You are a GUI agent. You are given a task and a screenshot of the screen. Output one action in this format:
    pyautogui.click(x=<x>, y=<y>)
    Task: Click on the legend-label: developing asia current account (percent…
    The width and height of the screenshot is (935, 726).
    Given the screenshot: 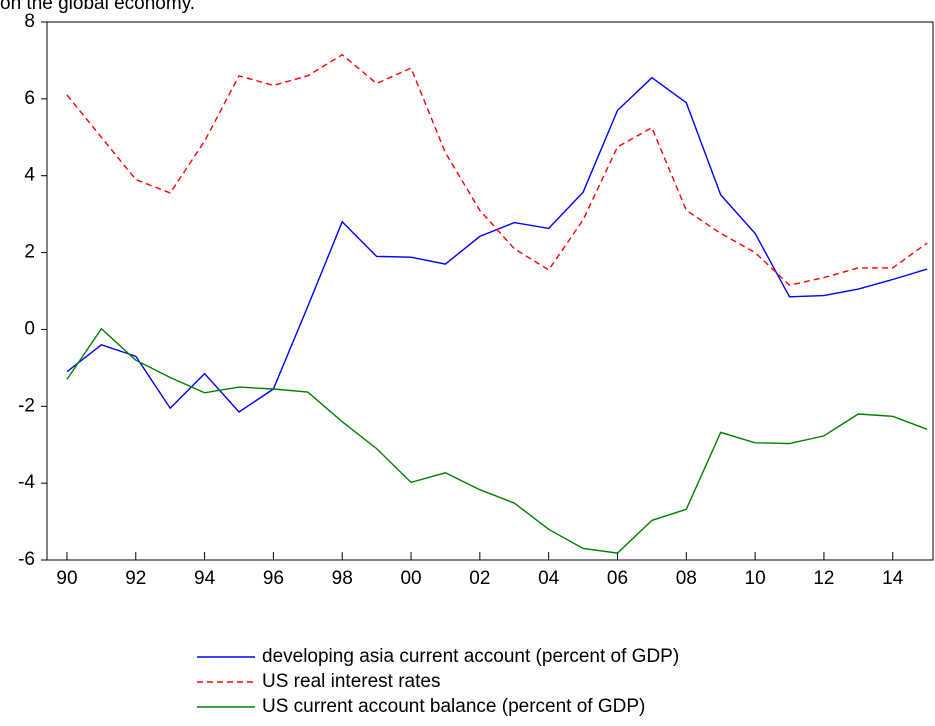 What is the action you would take?
    pyautogui.click(x=470, y=656)
    